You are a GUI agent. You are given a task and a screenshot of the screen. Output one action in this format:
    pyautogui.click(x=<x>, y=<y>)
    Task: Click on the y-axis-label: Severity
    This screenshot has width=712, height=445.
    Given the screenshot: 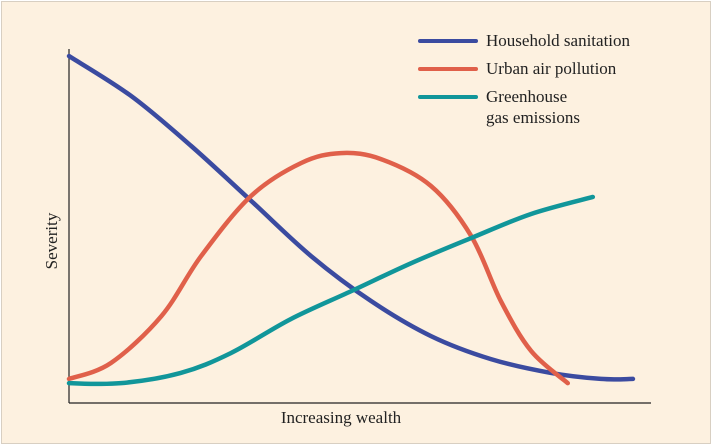 What is the action you would take?
    pyautogui.click(x=51, y=240)
    